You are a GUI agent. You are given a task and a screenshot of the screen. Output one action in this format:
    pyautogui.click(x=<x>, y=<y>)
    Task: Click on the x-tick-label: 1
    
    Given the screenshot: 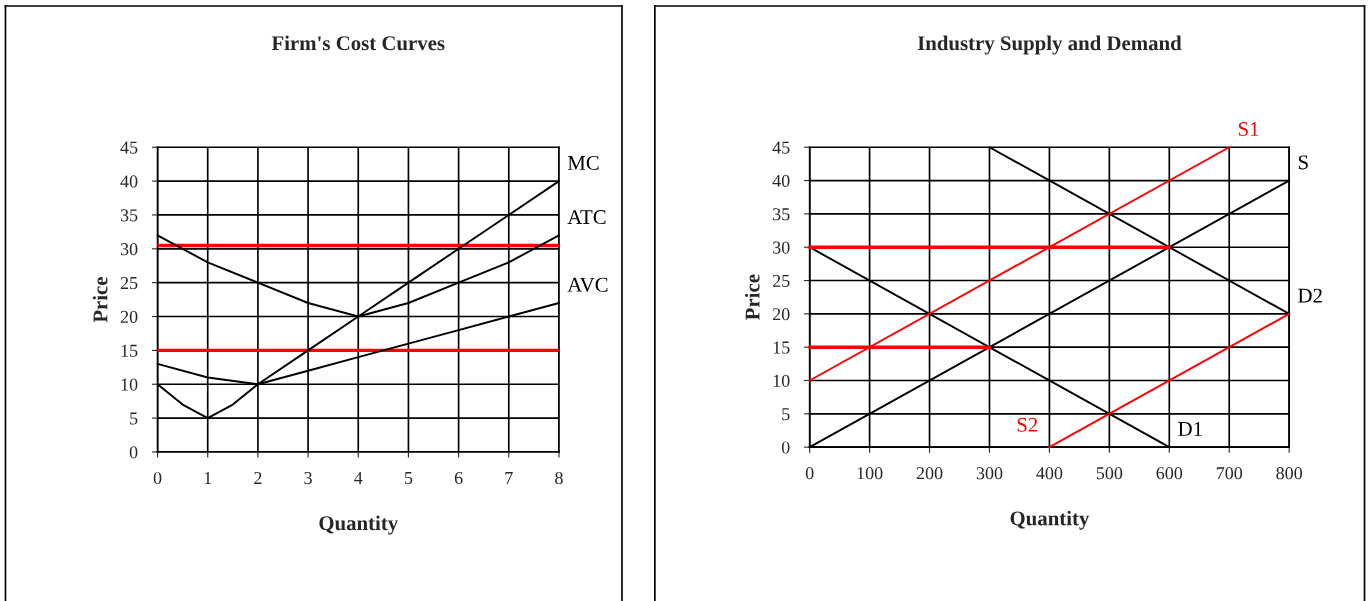 What is the action you would take?
    pyautogui.click(x=208, y=478)
    